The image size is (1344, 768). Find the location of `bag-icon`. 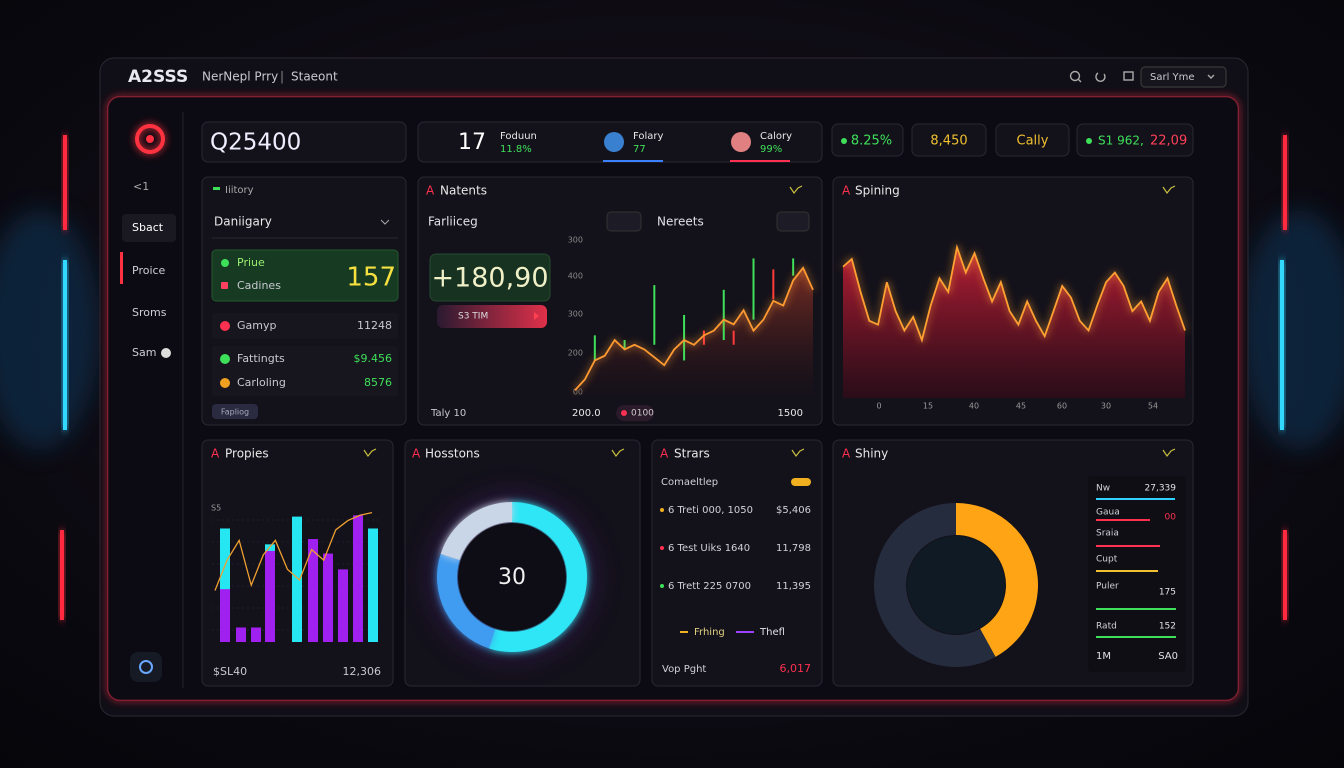

bag-icon is located at coordinates (1128, 76).